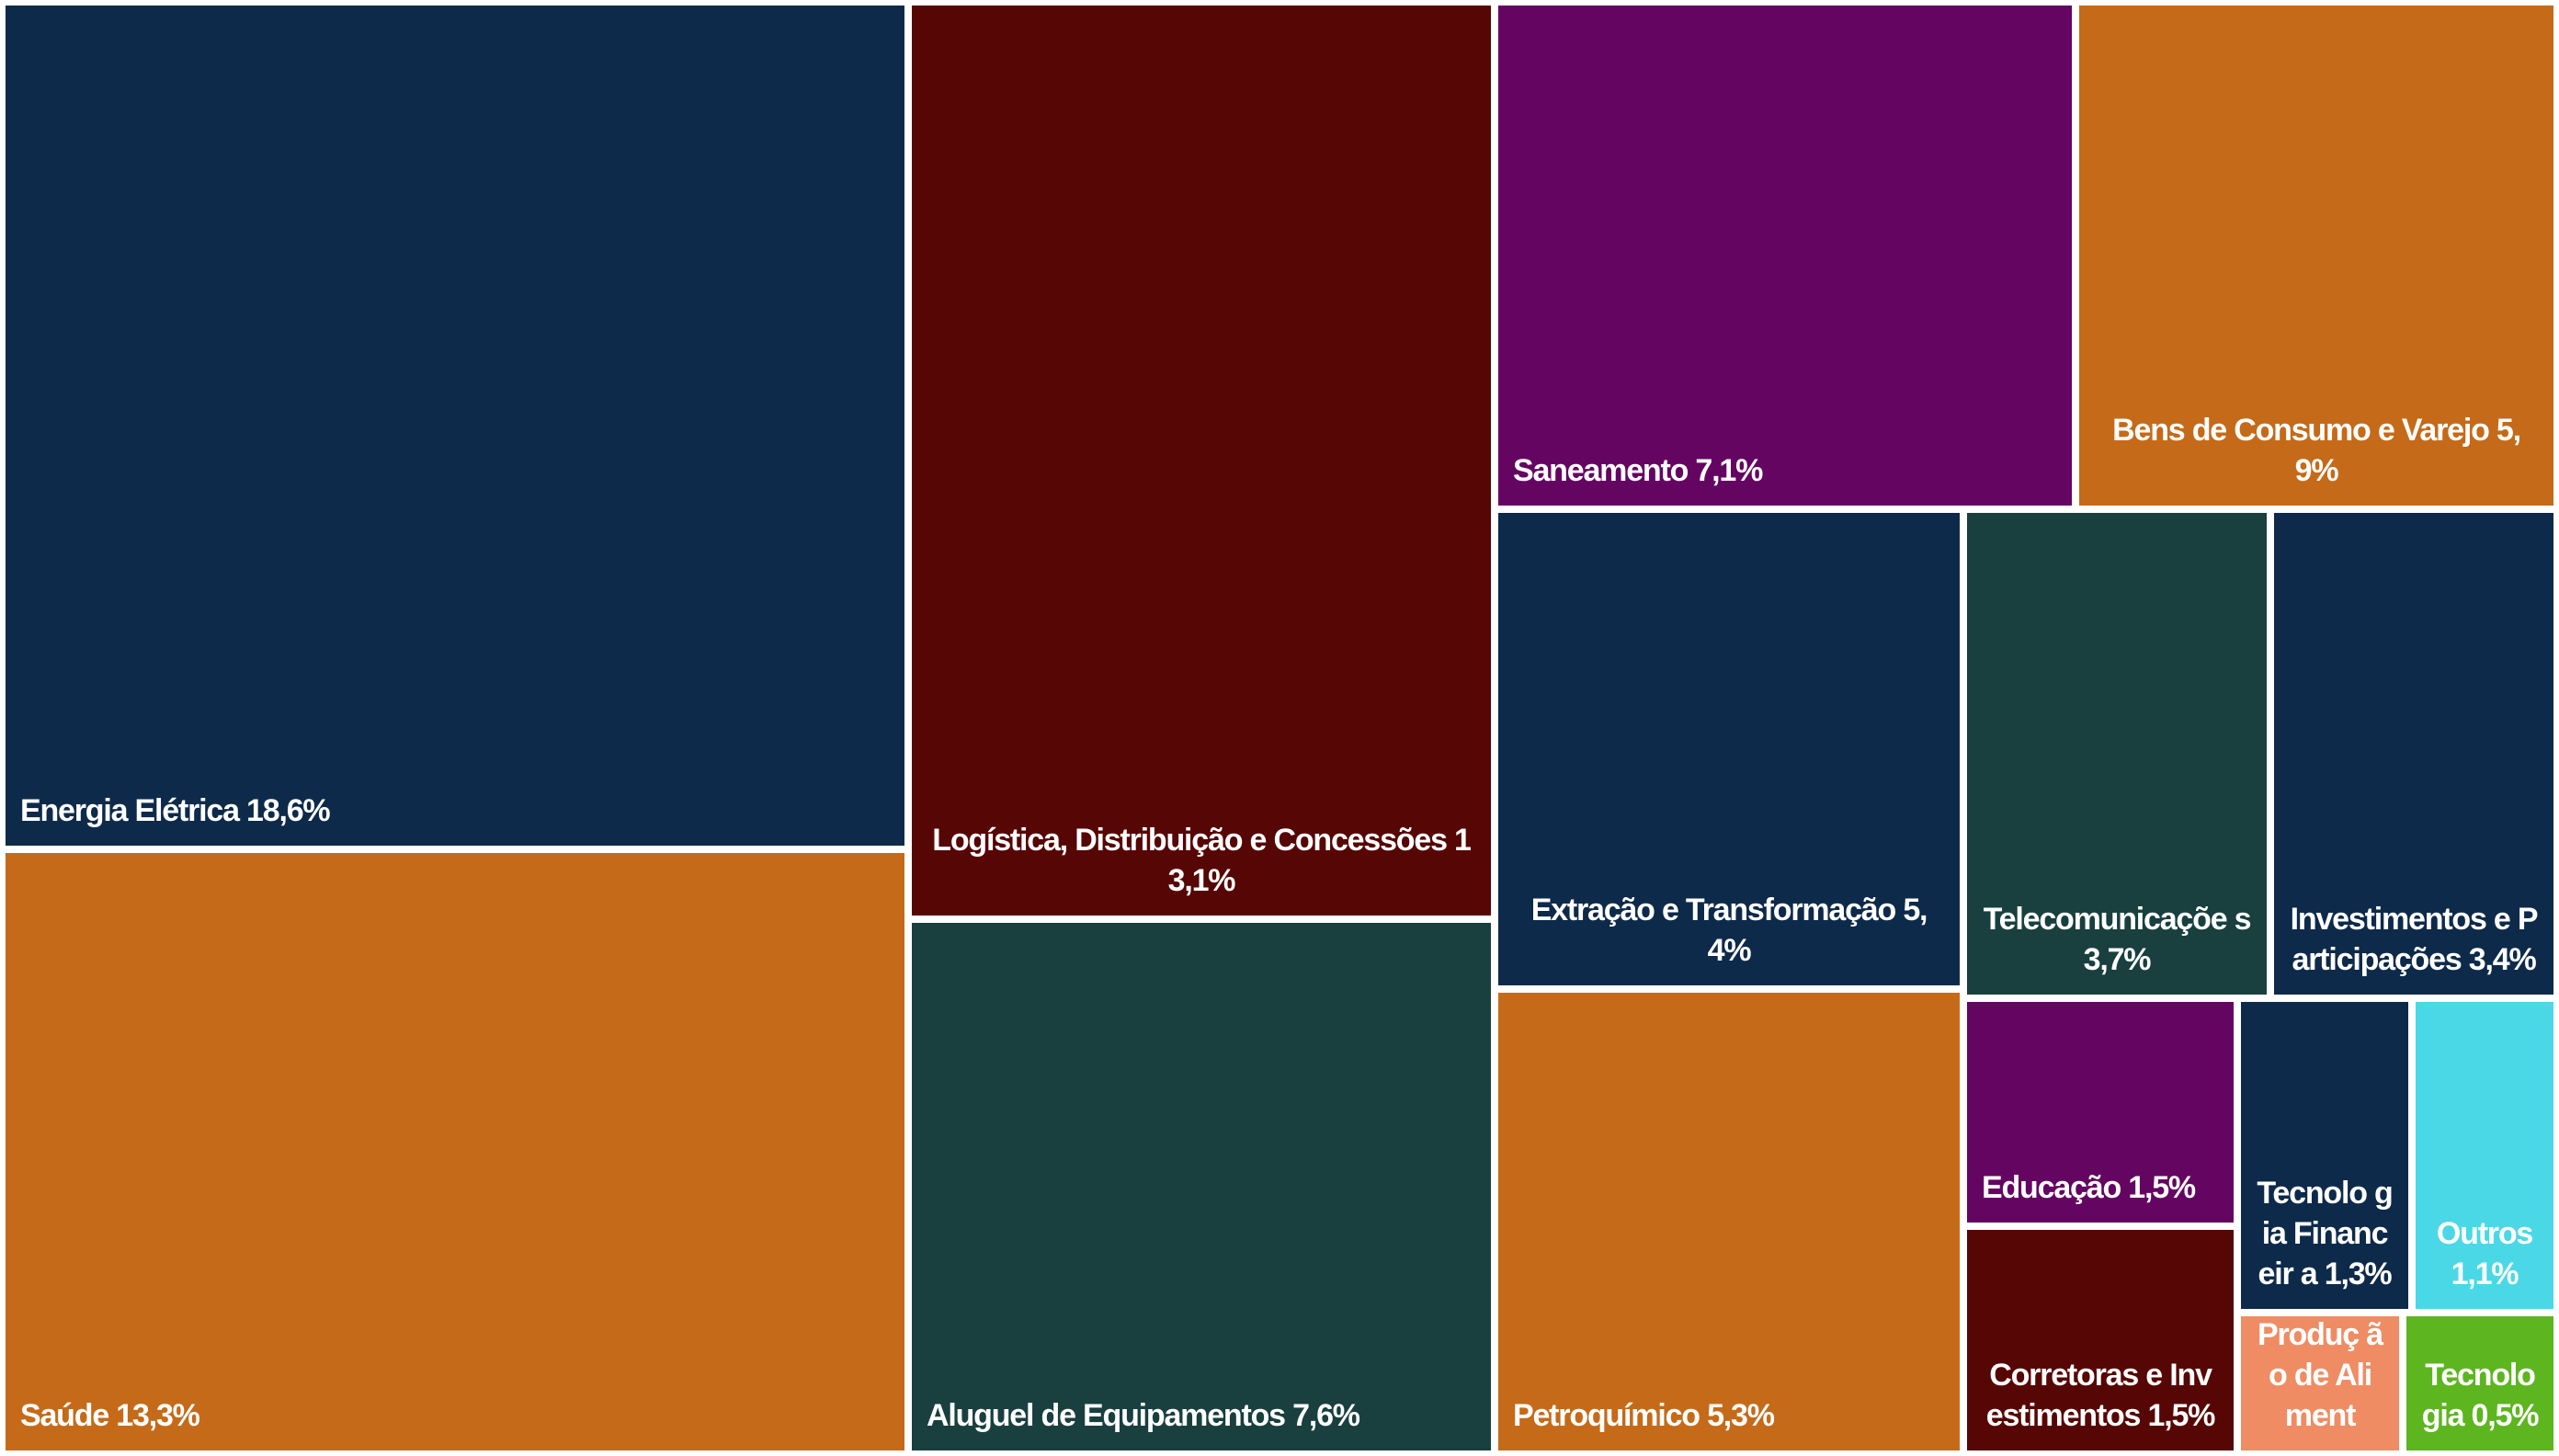  Describe the element at coordinates (1644, 1415) in the screenshot. I see `tile-label: Petroquímico 5,3%` at that location.